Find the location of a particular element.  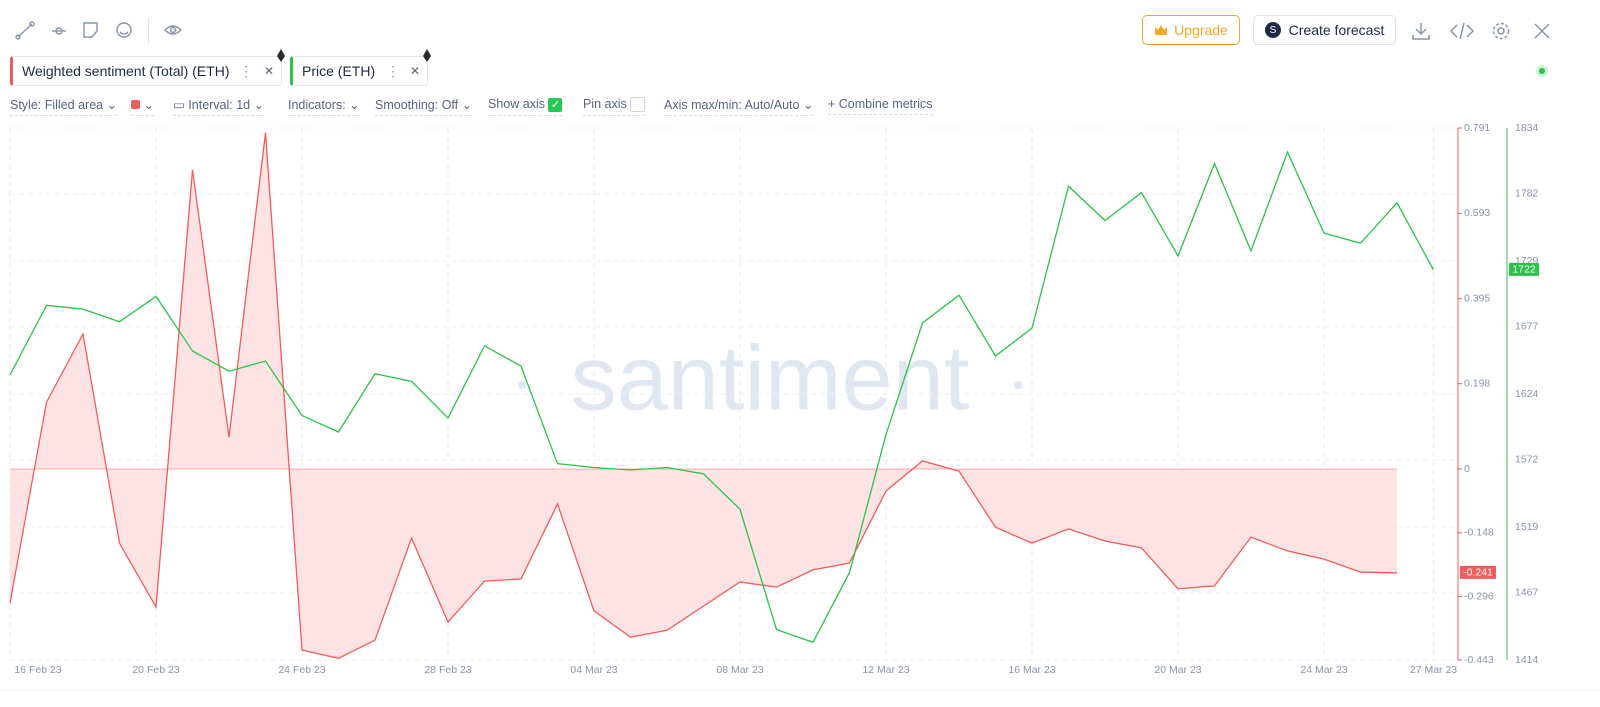

y-tick-label: -0.148 is located at coordinates (1479, 533).